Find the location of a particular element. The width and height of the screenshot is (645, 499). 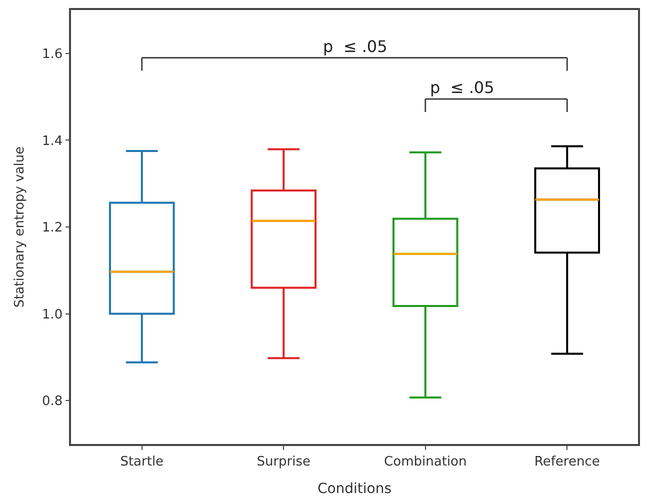

x-tick-label: Combination is located at coordinates (425, 462).